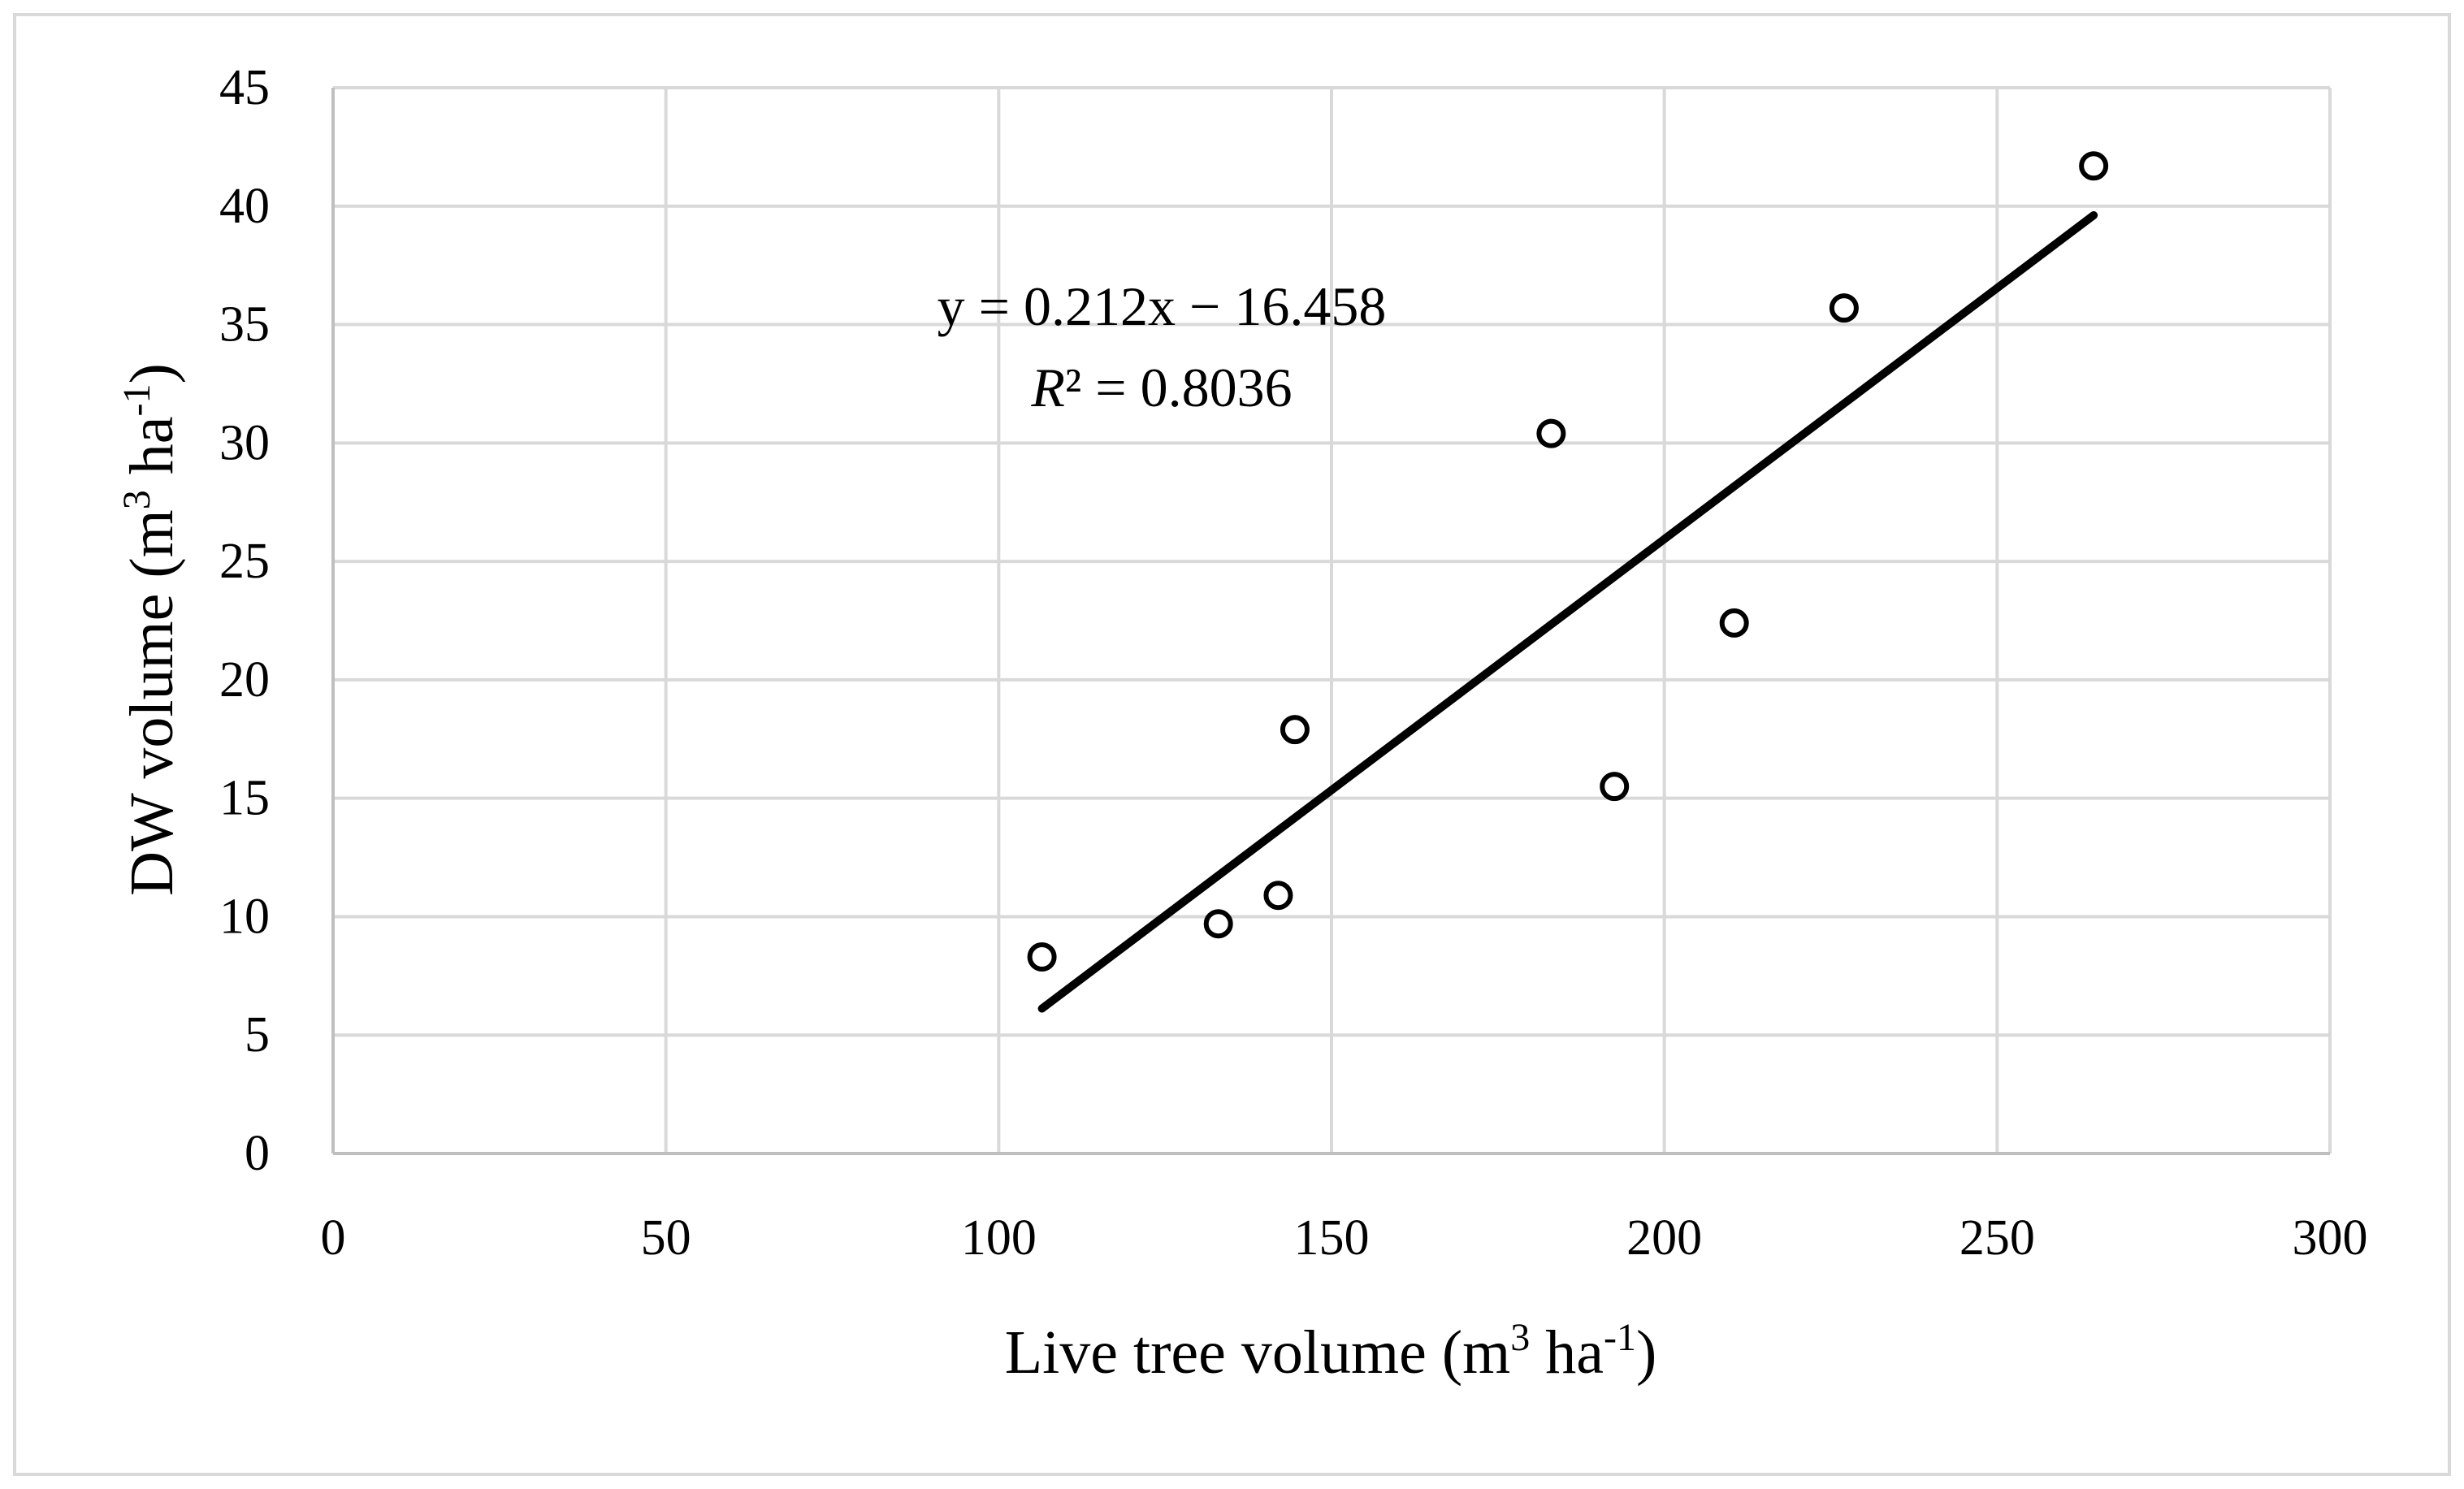 Image resolution: width=2464 pixels, height=1489 pixels. Describe the element at coordinates (257, 1154) in the screenshot. I see `y-tick-label: 0` at that location.